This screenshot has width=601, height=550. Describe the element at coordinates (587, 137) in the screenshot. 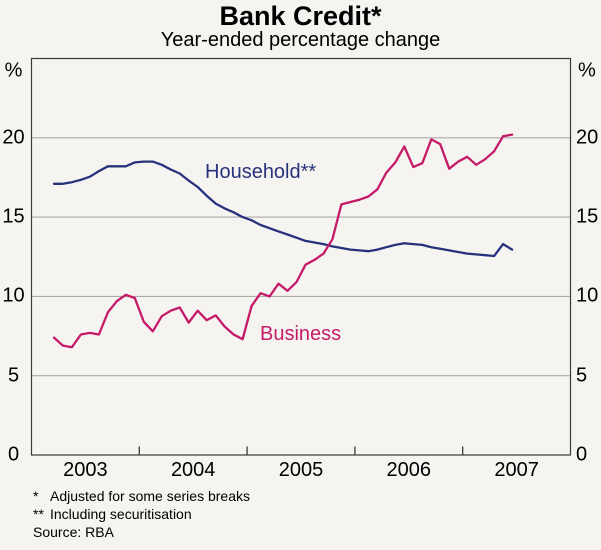

I see `y-tick-label-right-20: 20` at that location.